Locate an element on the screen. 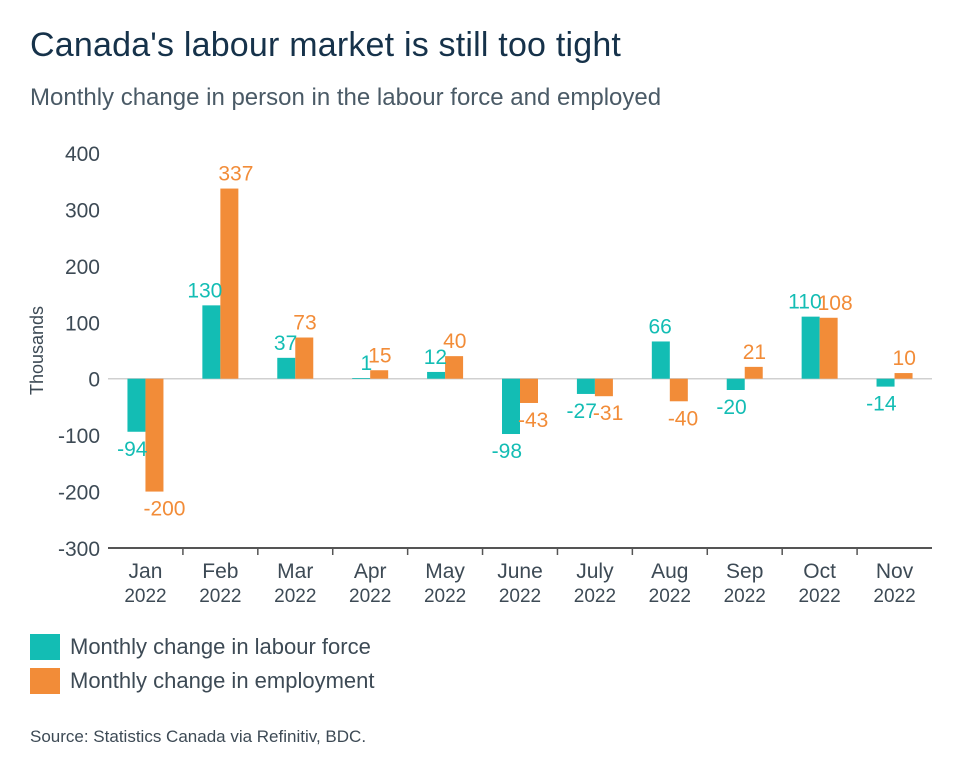  data-label-labour-force: -14 is located at coordinates (881, 404).